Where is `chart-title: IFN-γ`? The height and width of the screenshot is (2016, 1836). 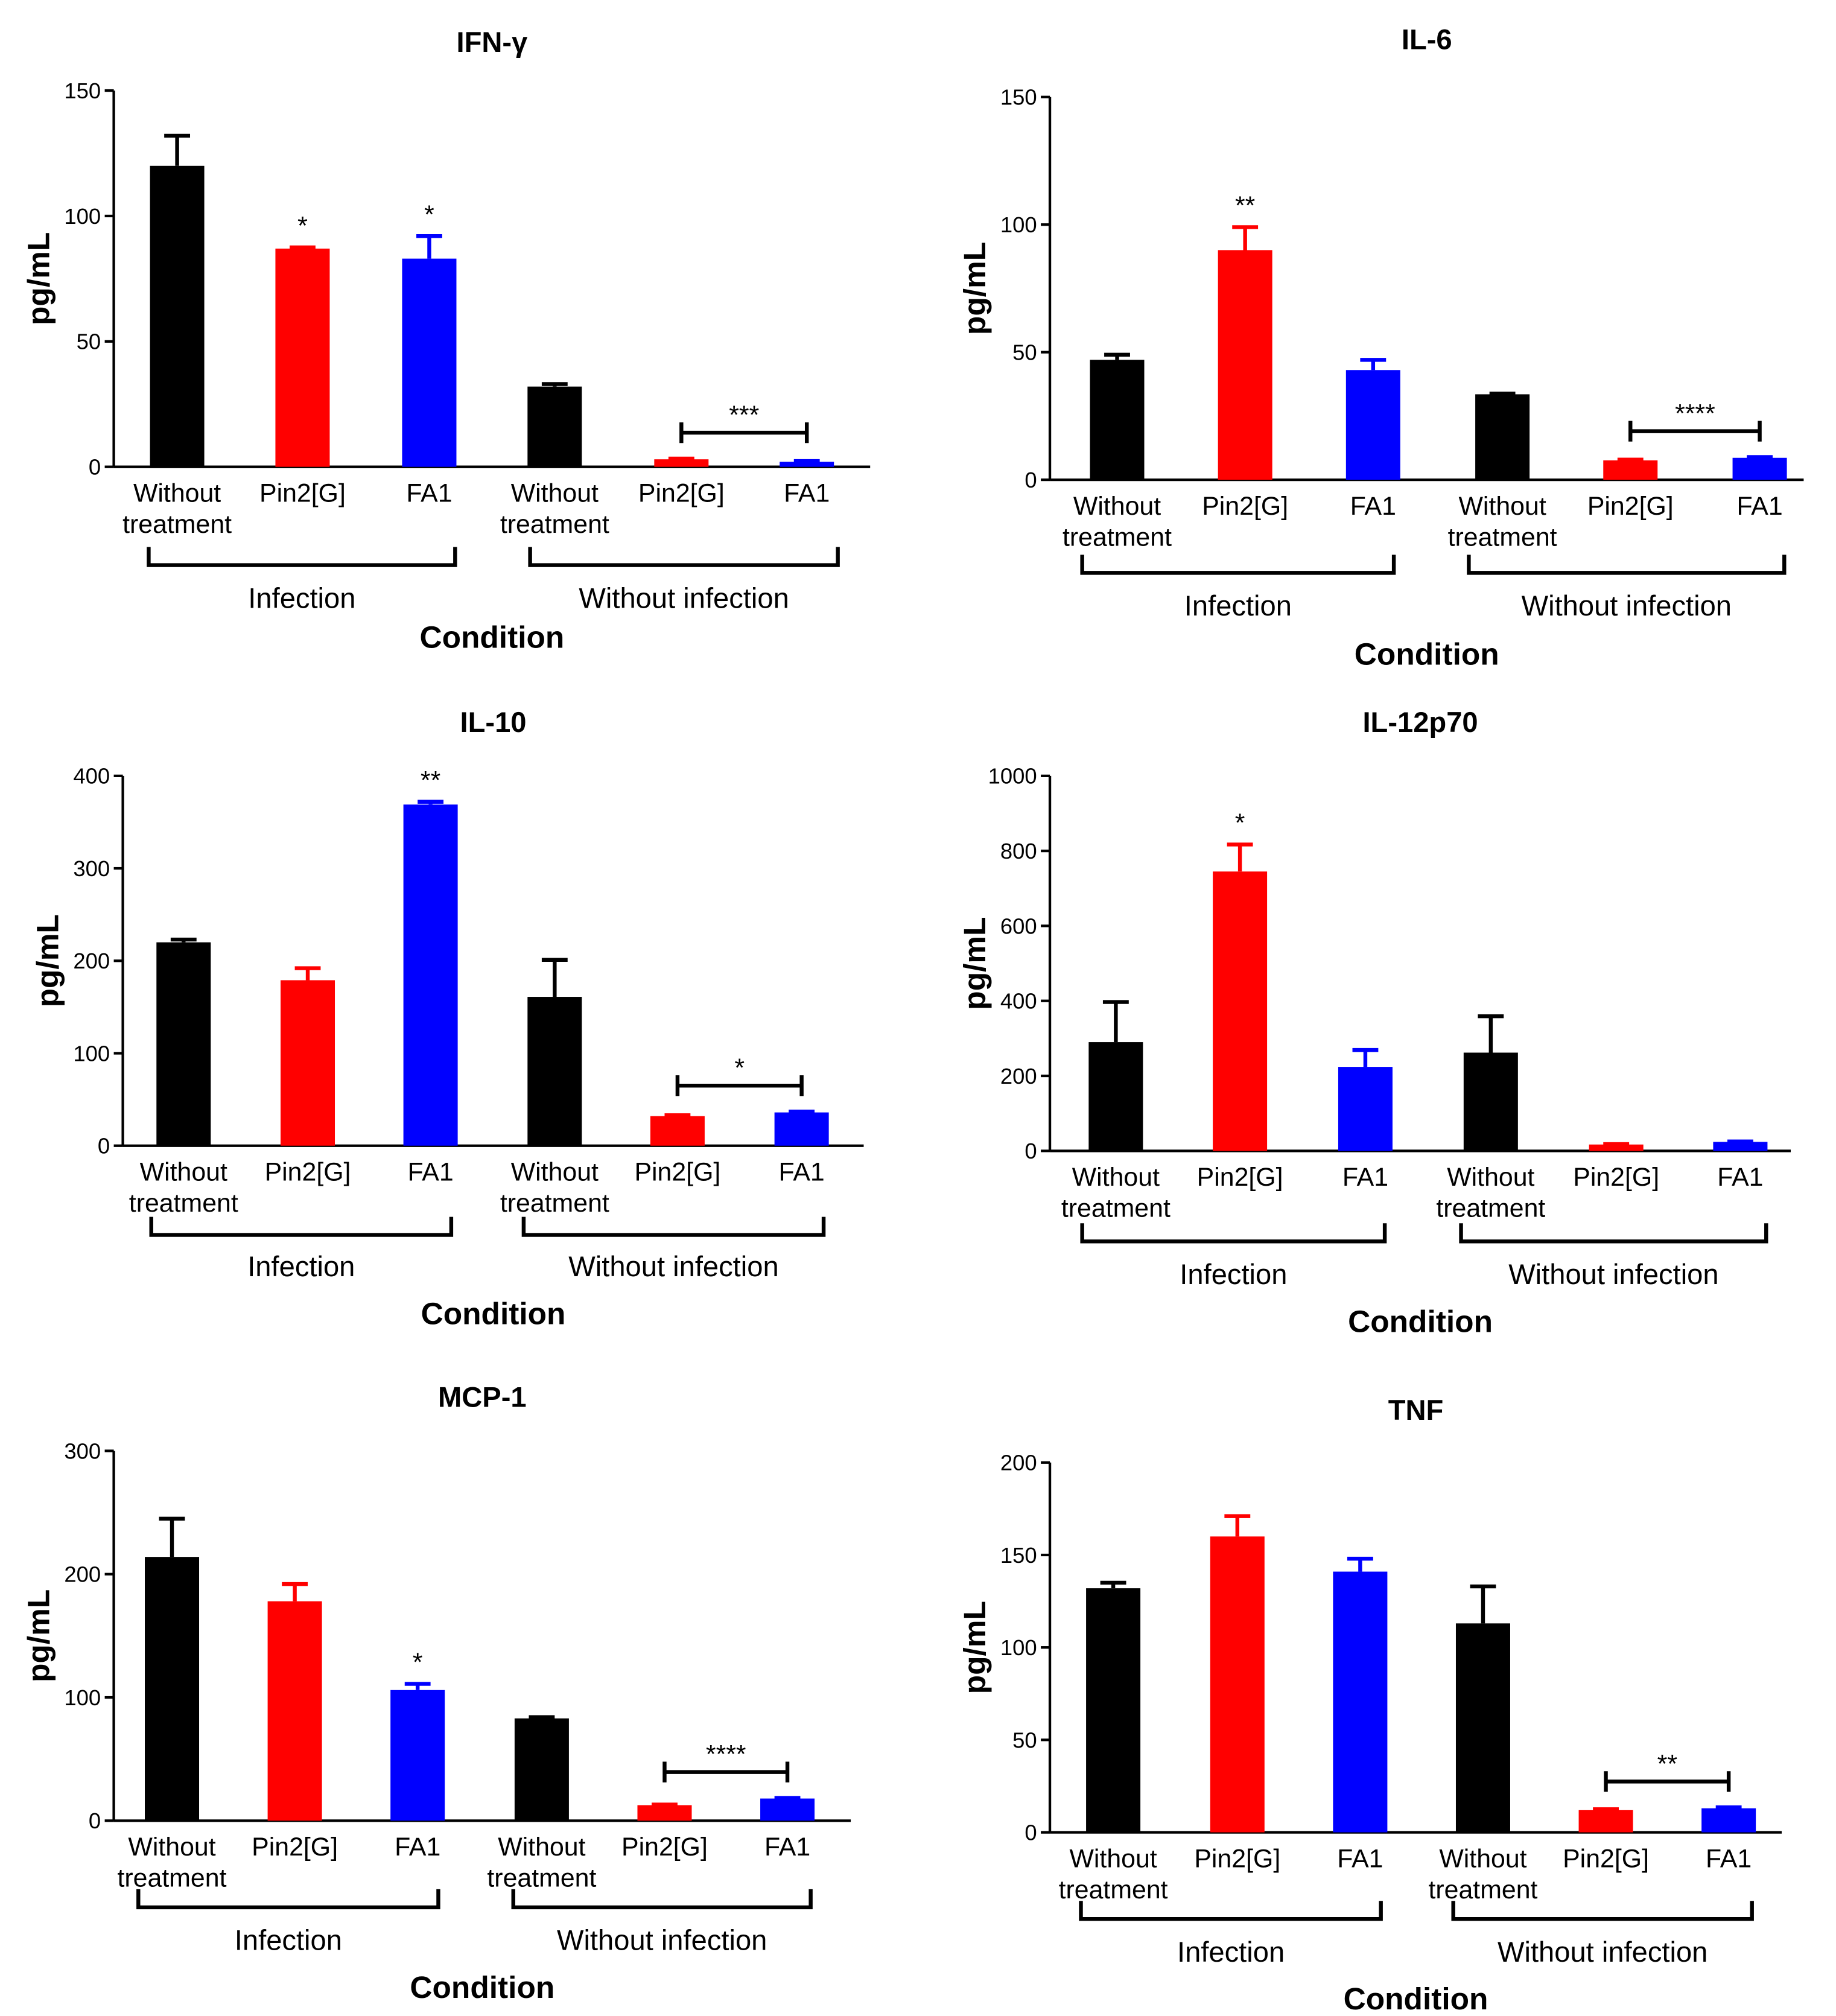 chart-title: IFN-γ is located at coordinates (492, 42).